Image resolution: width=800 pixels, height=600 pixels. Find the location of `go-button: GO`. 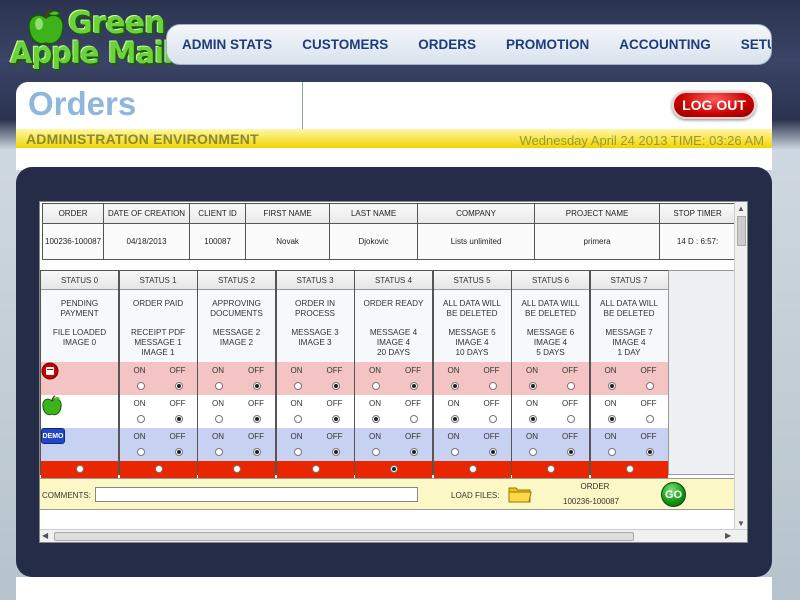

go-button: GO is located at coordinates (673, 494).